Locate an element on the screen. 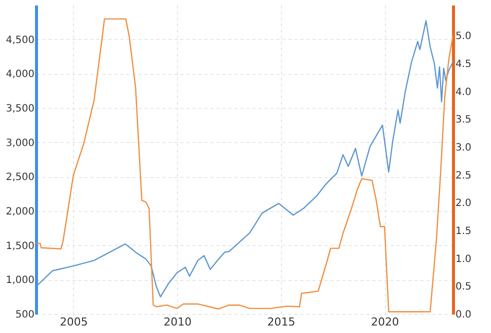 This screenshot has height=333, width=491. y-tick-label: 3,000 is located at coordinates (20, 143).